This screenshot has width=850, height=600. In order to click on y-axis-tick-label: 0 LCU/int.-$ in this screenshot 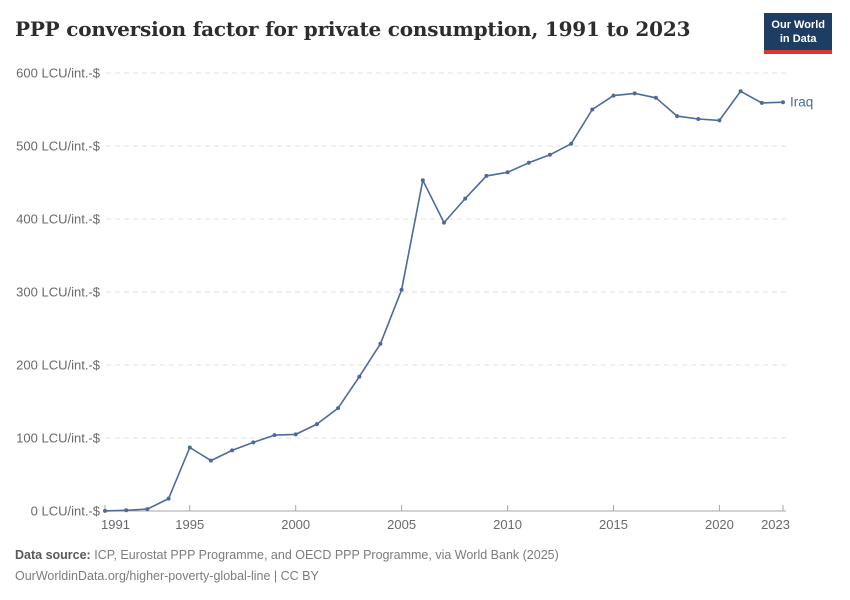, I will do `click(66, 511)`.